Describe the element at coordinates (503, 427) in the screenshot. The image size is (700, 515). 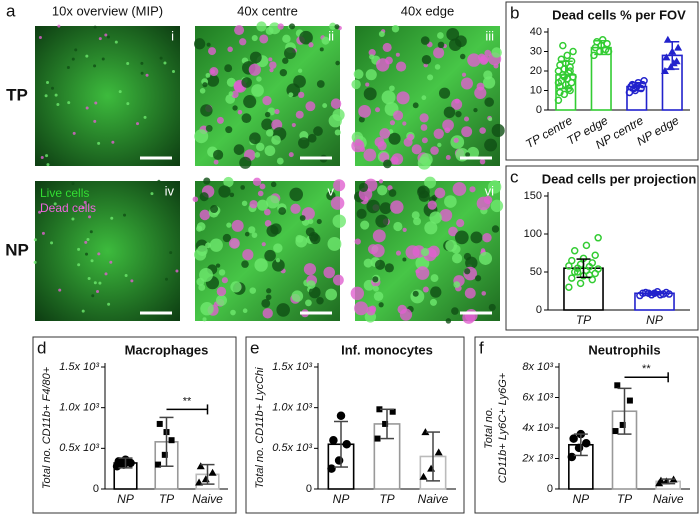
I see `y-axis-label: CD11b+ Ly6C+ Ly6G+` at that location.